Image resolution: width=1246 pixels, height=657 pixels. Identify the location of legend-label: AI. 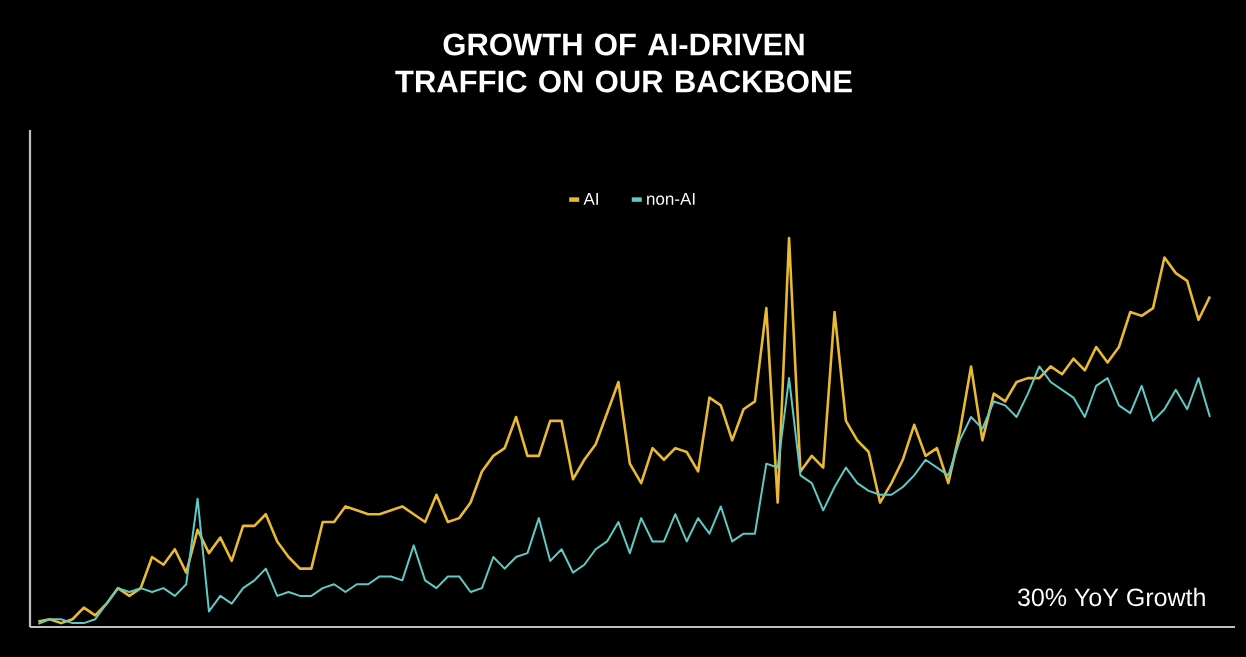
(590, 198).